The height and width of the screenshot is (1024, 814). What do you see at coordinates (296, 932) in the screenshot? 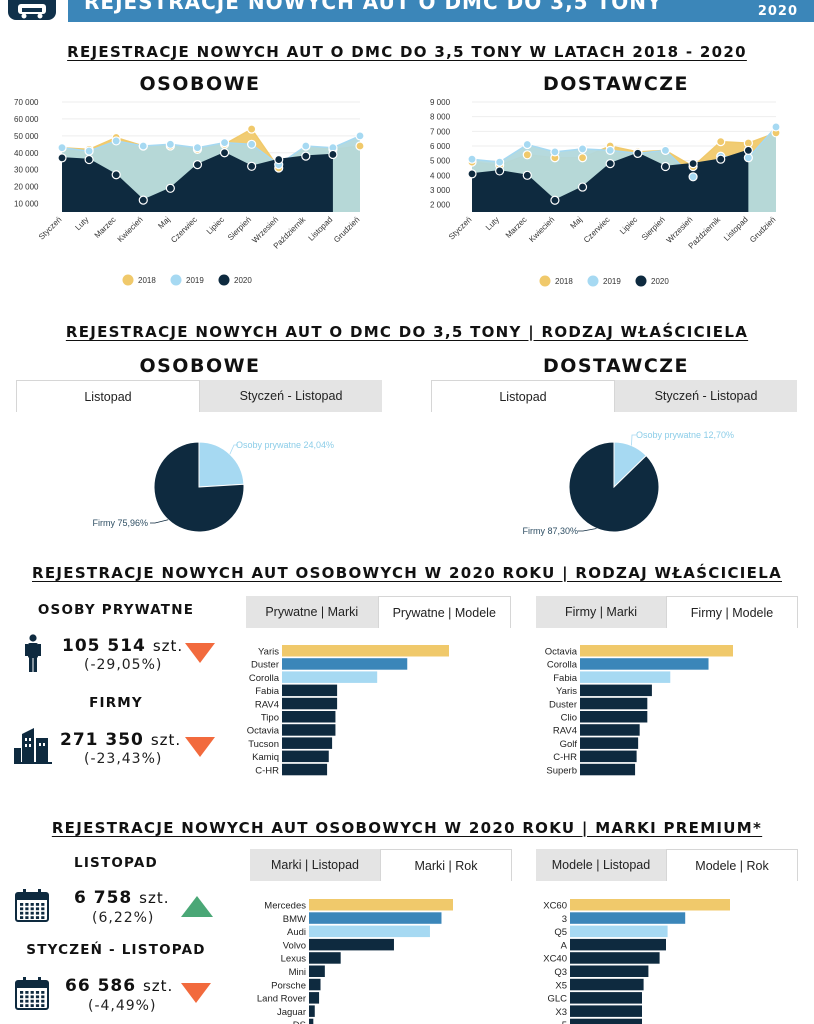
I see `bar-label: Audi` at bounding box center [296, 932].